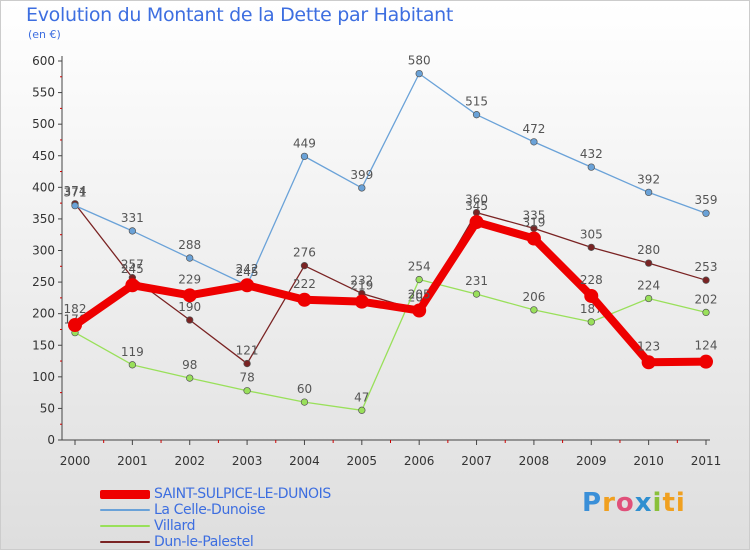  What do you see at coordinates (706, 200) in the screenshot?
I see `data-label: 359` at bounding box center [706, 200].